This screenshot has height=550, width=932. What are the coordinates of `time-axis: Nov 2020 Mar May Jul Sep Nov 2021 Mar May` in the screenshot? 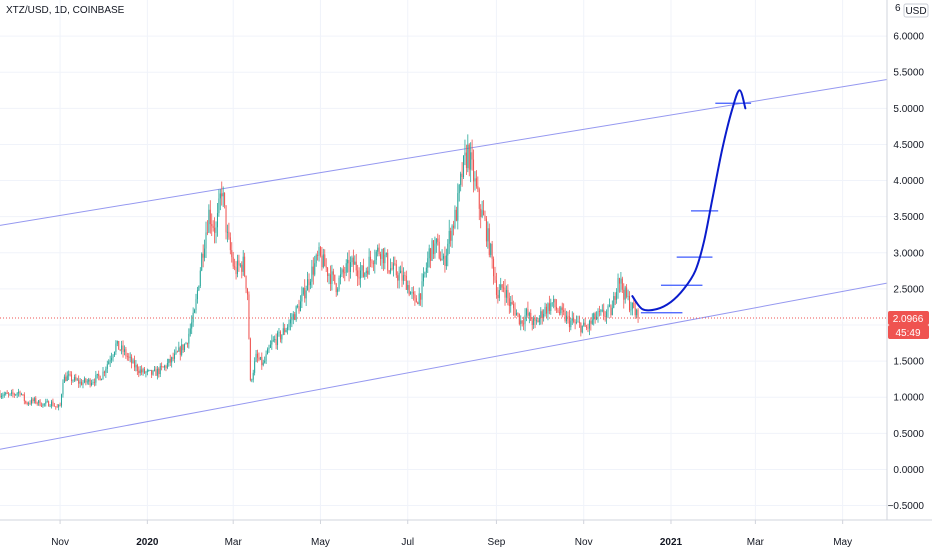 It's located at (466, 533).